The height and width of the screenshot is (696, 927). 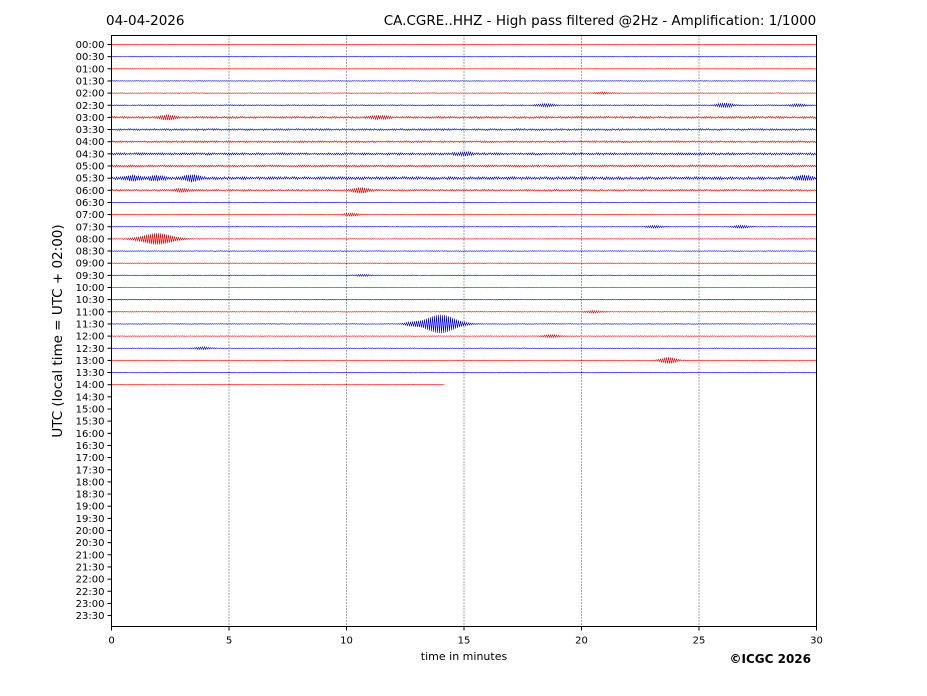 What do you see at coordinates (90, 324) in the screenshot?
I see `y-tick-label: 11:30` at bounding box center [90, 324].